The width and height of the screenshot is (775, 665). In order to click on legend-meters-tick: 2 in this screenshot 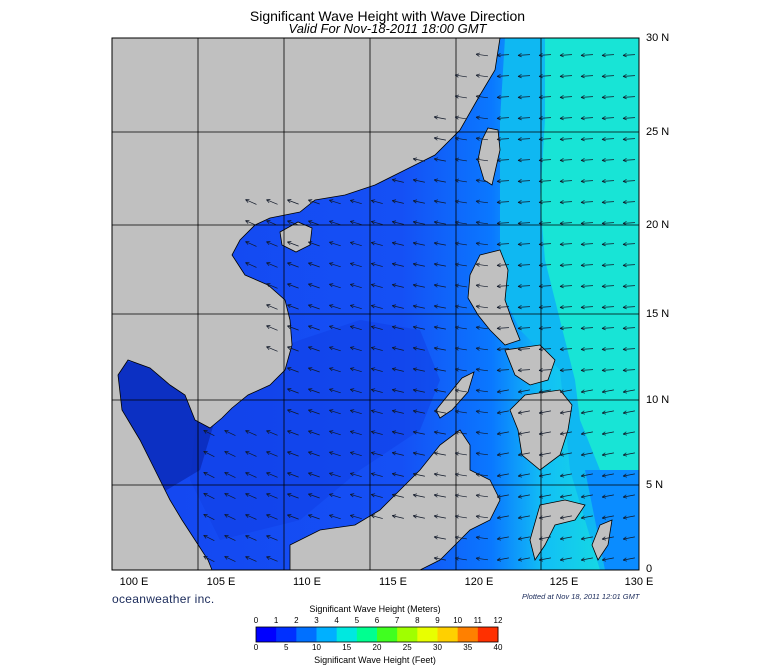, I will do `click(296, 620)`.